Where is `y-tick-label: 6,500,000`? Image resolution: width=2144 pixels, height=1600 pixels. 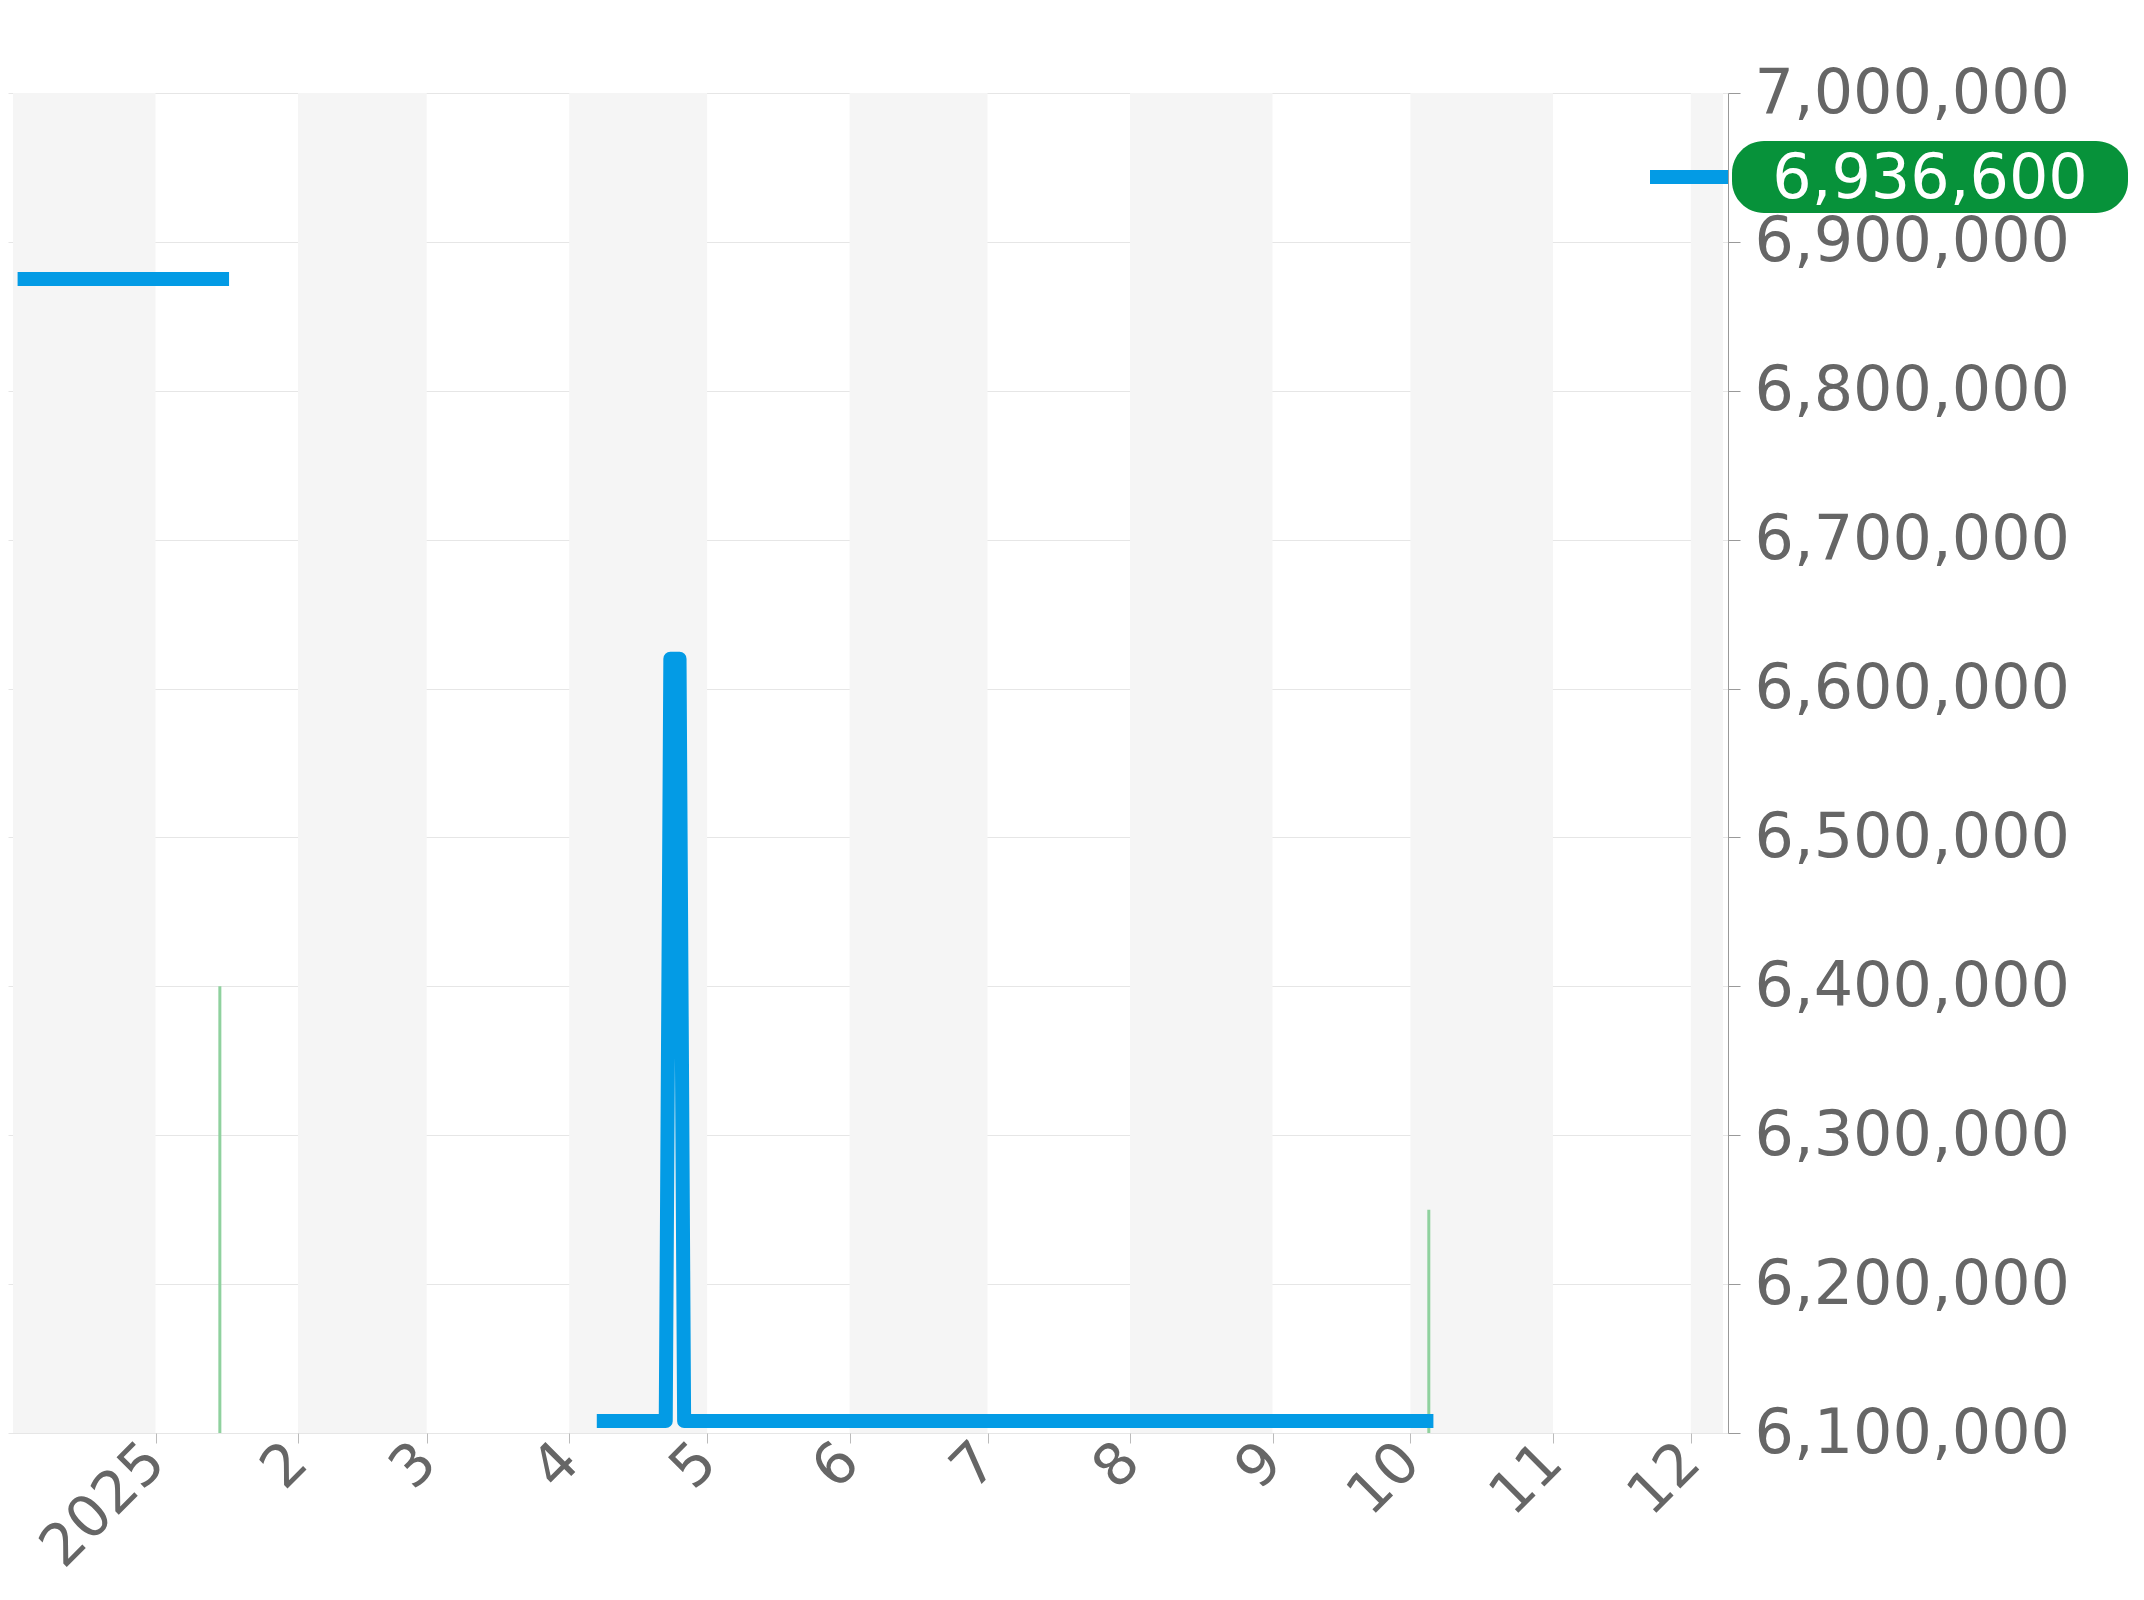
y-tick-label: 6,500,000 is located at coordinates (1912, 835).